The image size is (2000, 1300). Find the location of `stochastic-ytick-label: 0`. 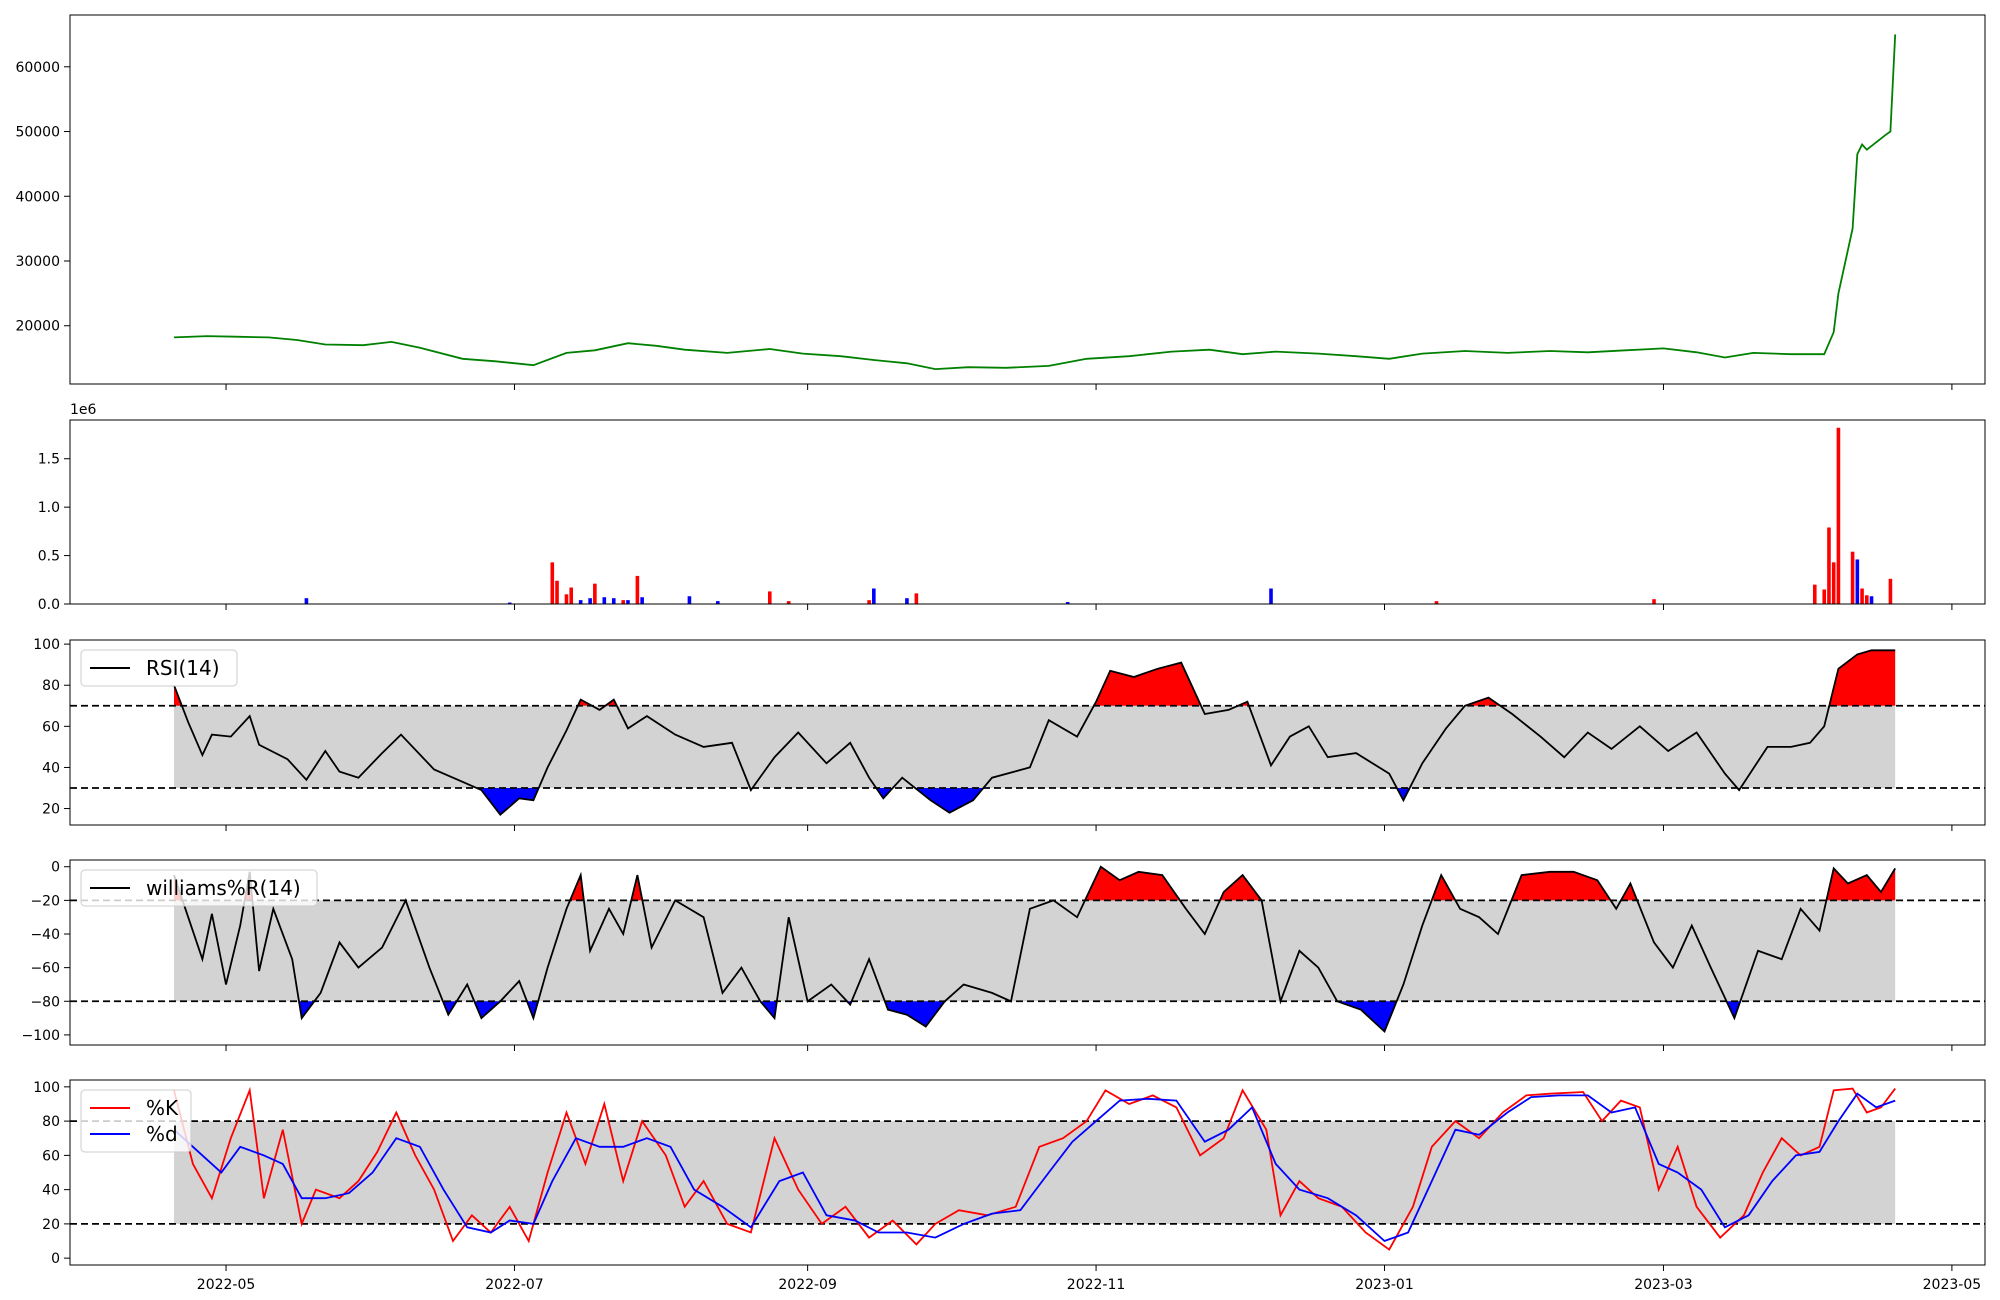

stochastic-ytick-label: 0 is located at coordinates (55, 1259).